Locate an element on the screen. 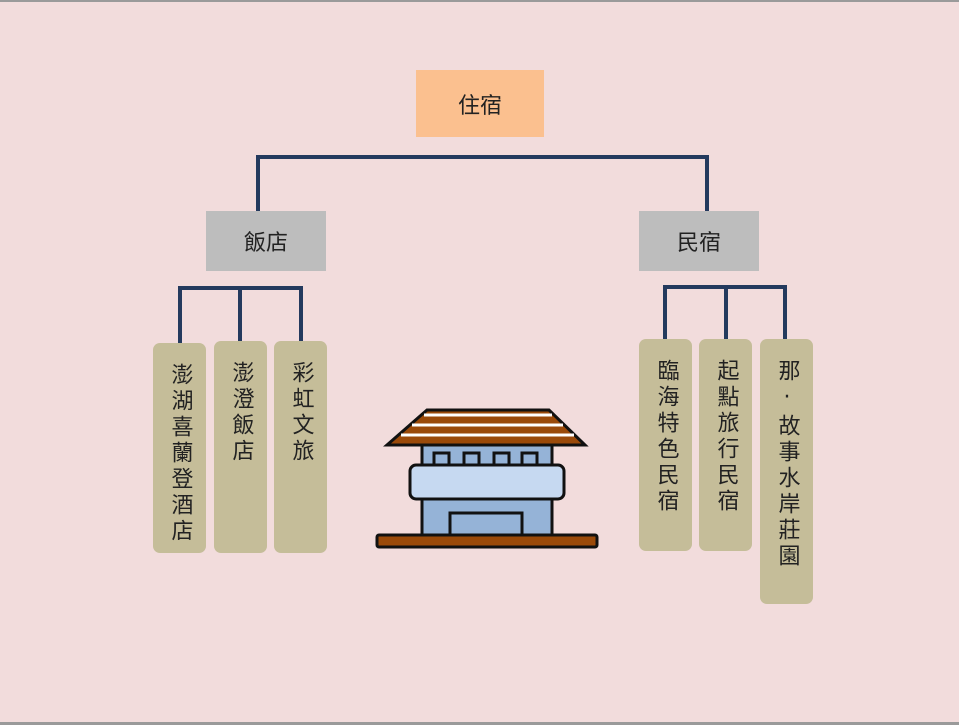  frame-bottom-border is located at coordinates (479, 723).